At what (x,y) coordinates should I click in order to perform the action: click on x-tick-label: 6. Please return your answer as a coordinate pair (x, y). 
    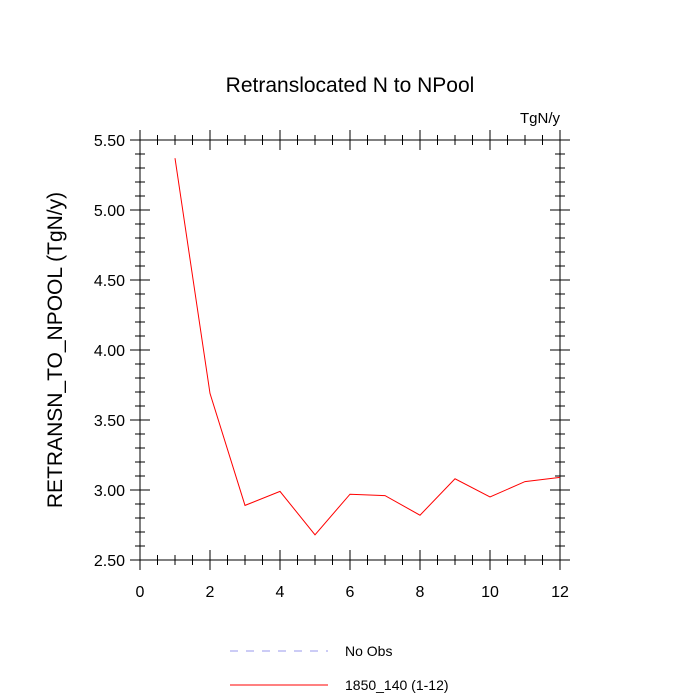
    Looking at the image, I should click on (350, 592).